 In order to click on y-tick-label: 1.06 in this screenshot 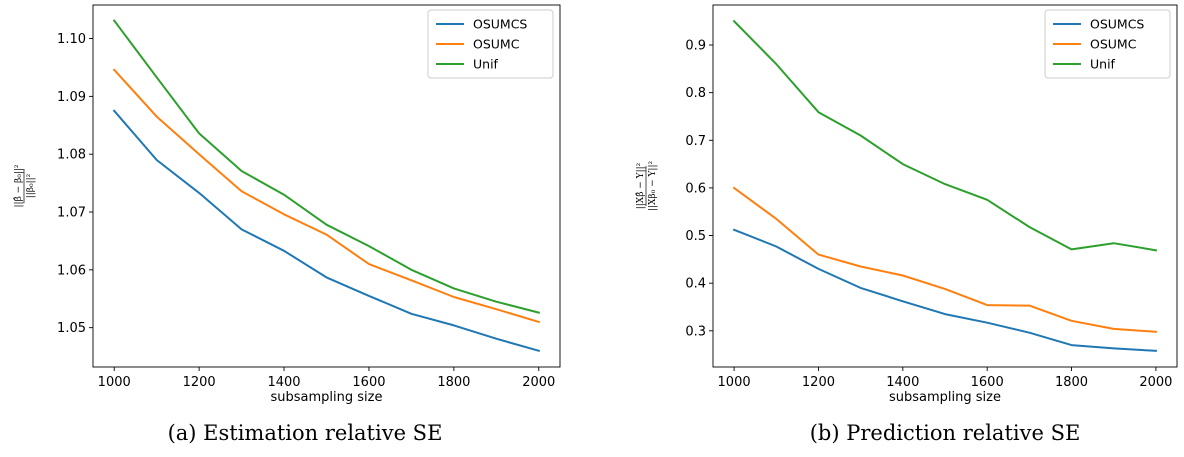, I will do `click(71, 270)`.